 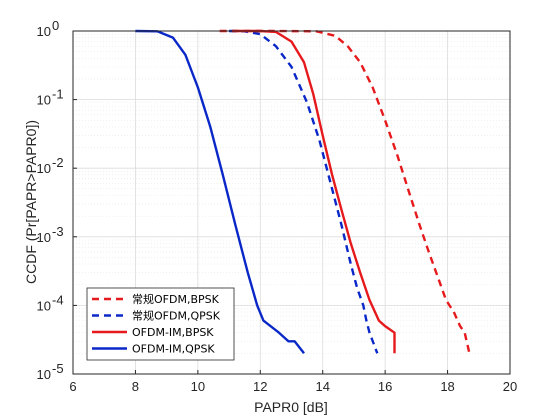 I want to click on legend-label: 常规OFDM,BPSK, so click(x=176, y=299).